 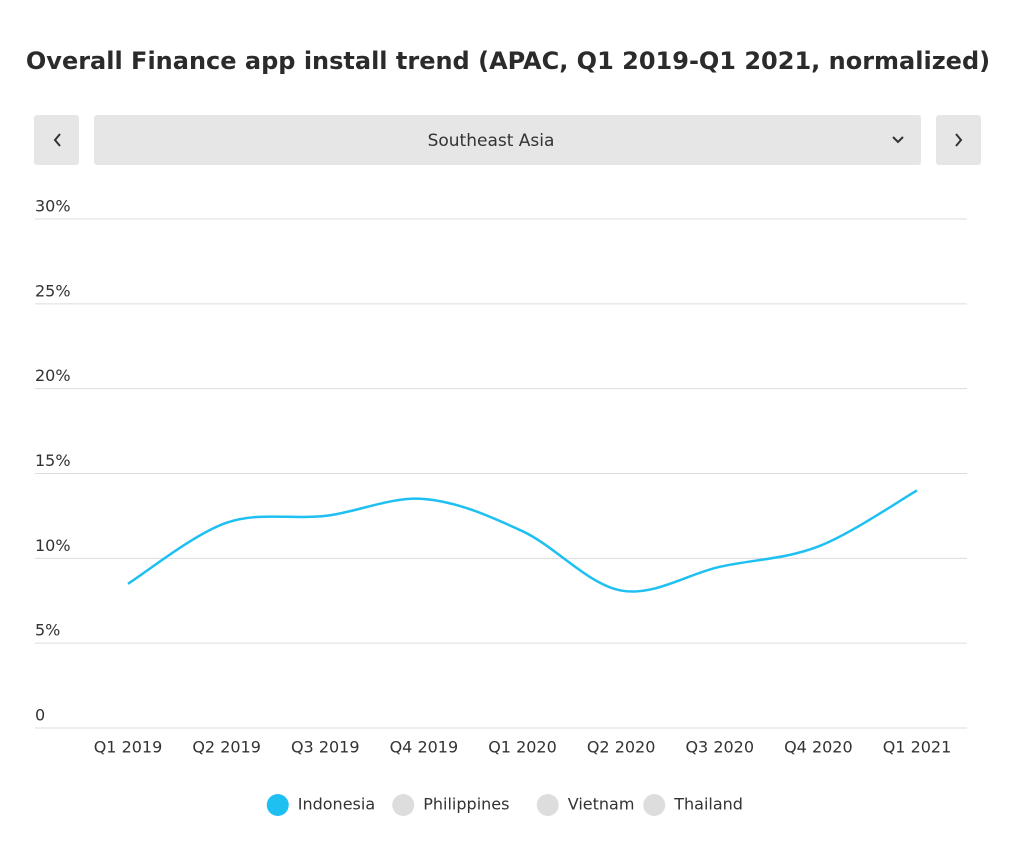 What do you see at coordinates (621, 747) in the screenshot?
I see `x-tick-label: Q2 2020` at bounding box center [621, 747].